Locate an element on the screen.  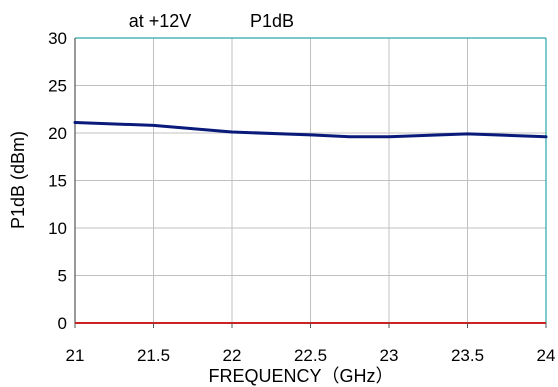
y-axis-ticks: 0 5 10 15 20 25 30 is located at coordinates (57, 181).